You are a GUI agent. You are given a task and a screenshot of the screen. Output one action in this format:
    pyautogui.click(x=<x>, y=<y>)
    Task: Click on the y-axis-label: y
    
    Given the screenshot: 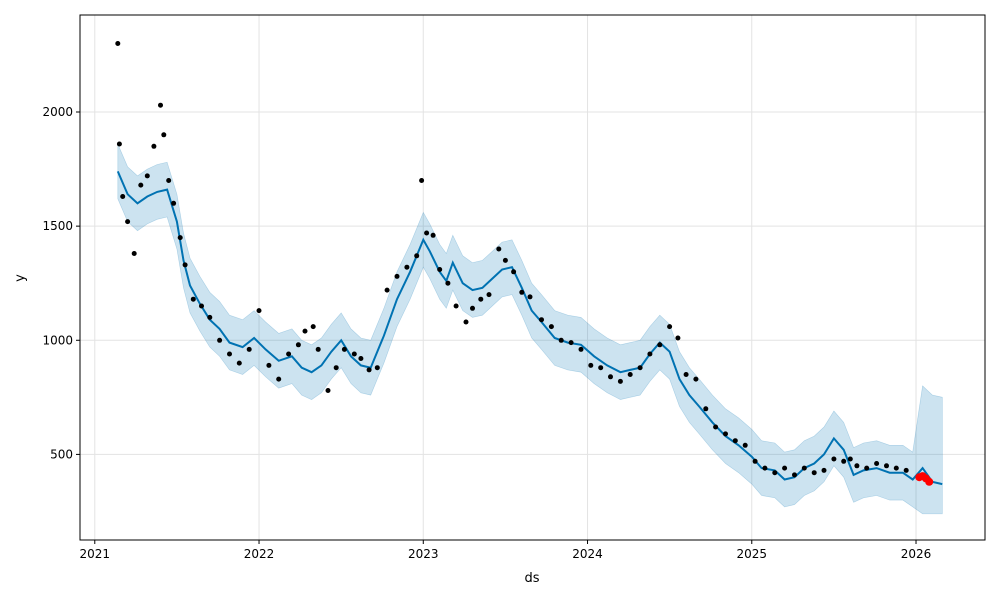 What is the action you would take?
    pyautogui.click(x=20, y=278)
    